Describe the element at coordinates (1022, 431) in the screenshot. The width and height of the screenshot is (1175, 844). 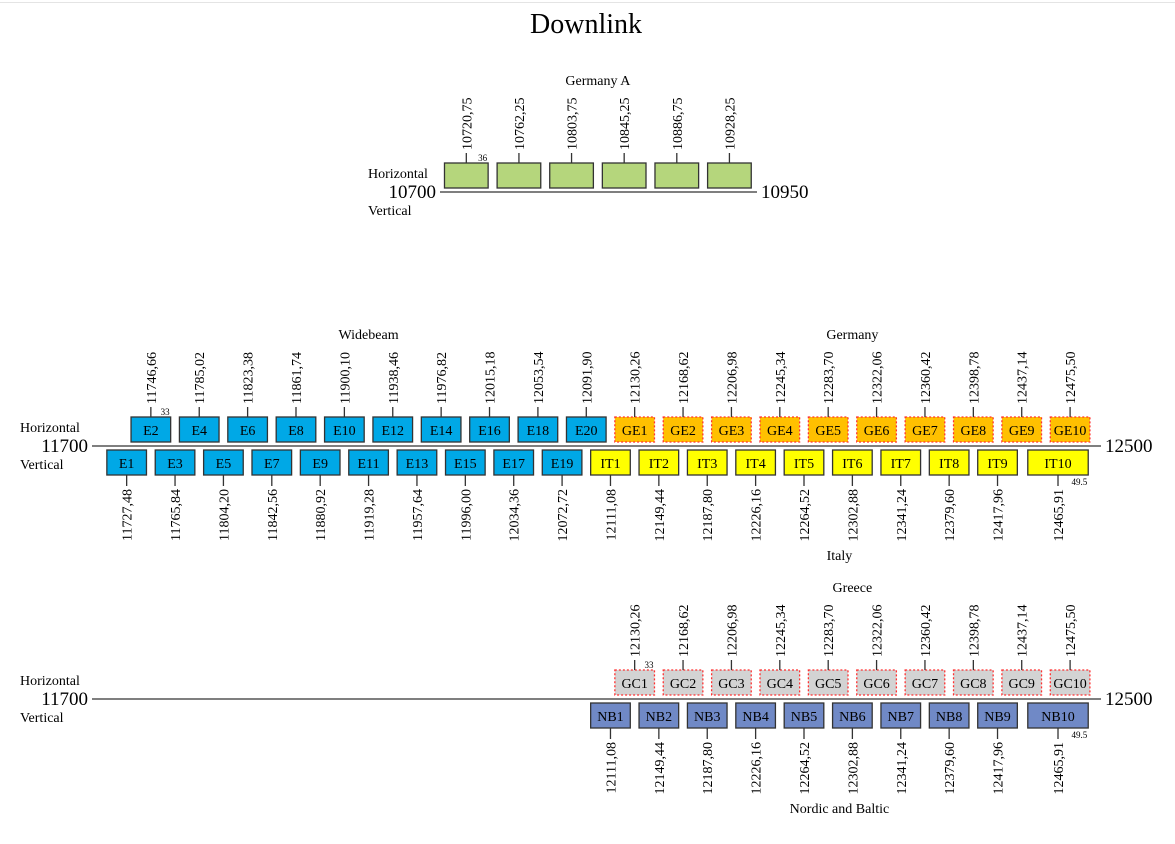
I see `channel-label: GE9` at that location.